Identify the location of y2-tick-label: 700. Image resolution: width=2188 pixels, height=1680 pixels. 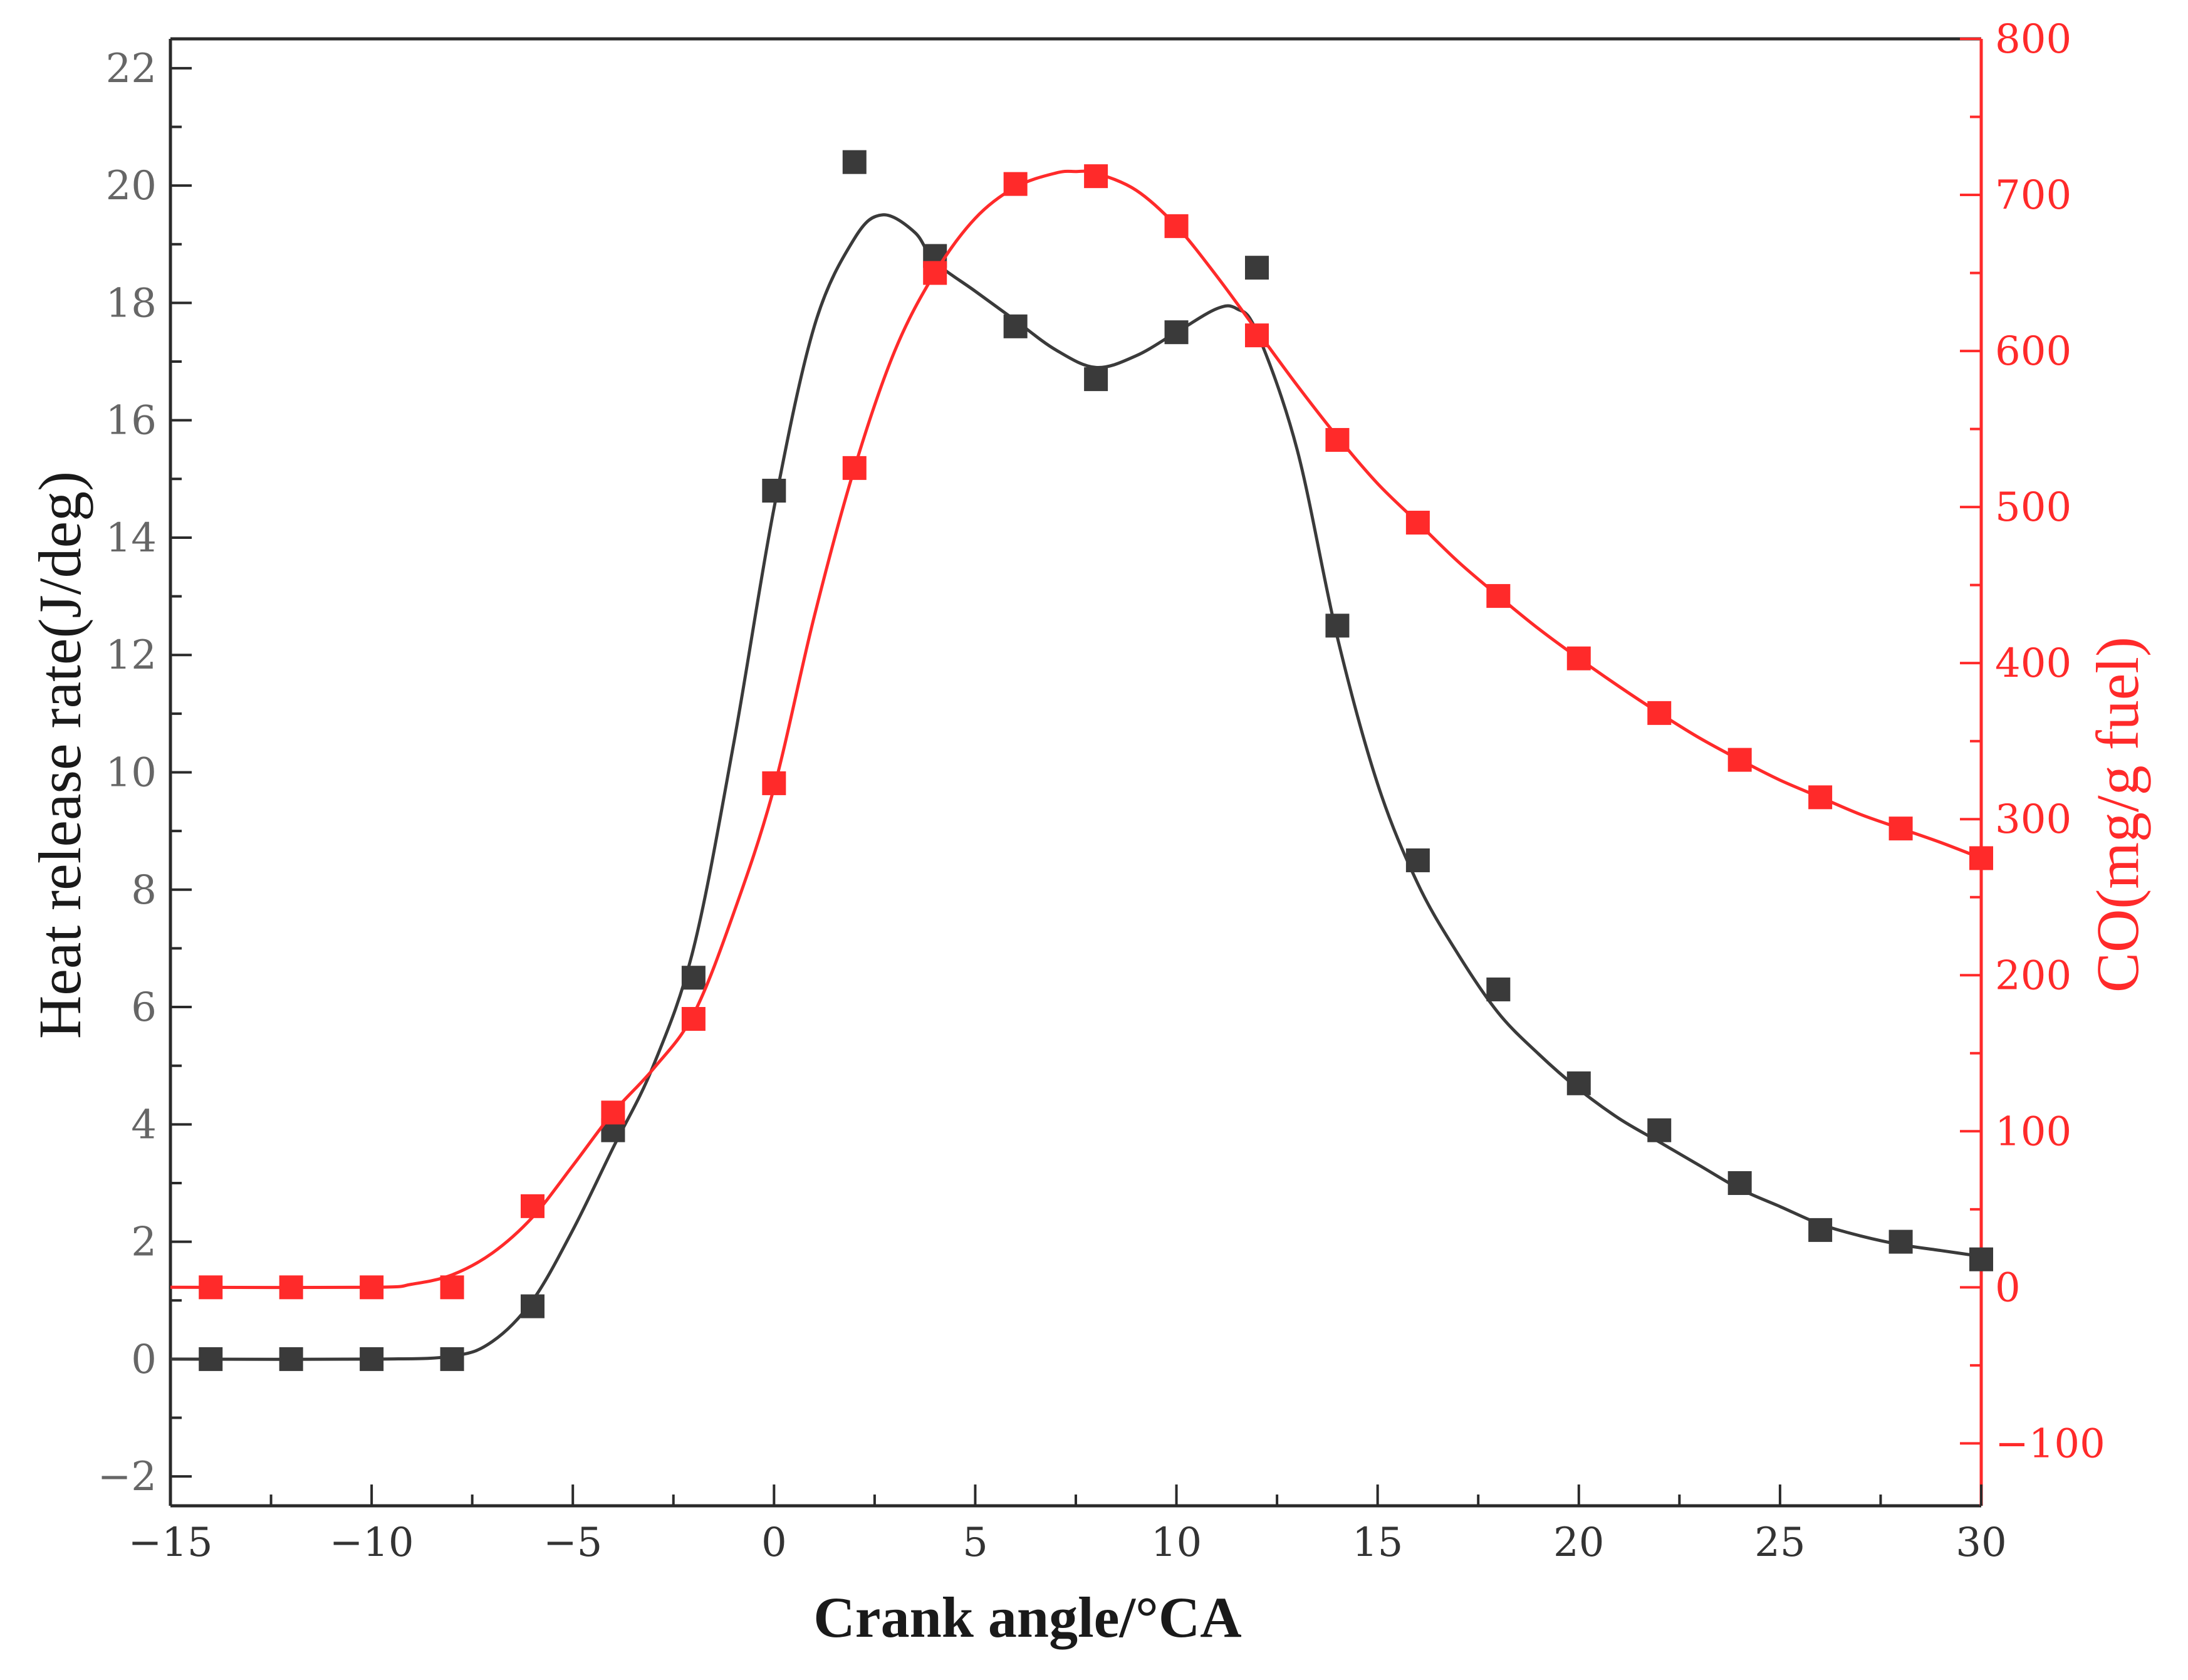
(2033, 196).